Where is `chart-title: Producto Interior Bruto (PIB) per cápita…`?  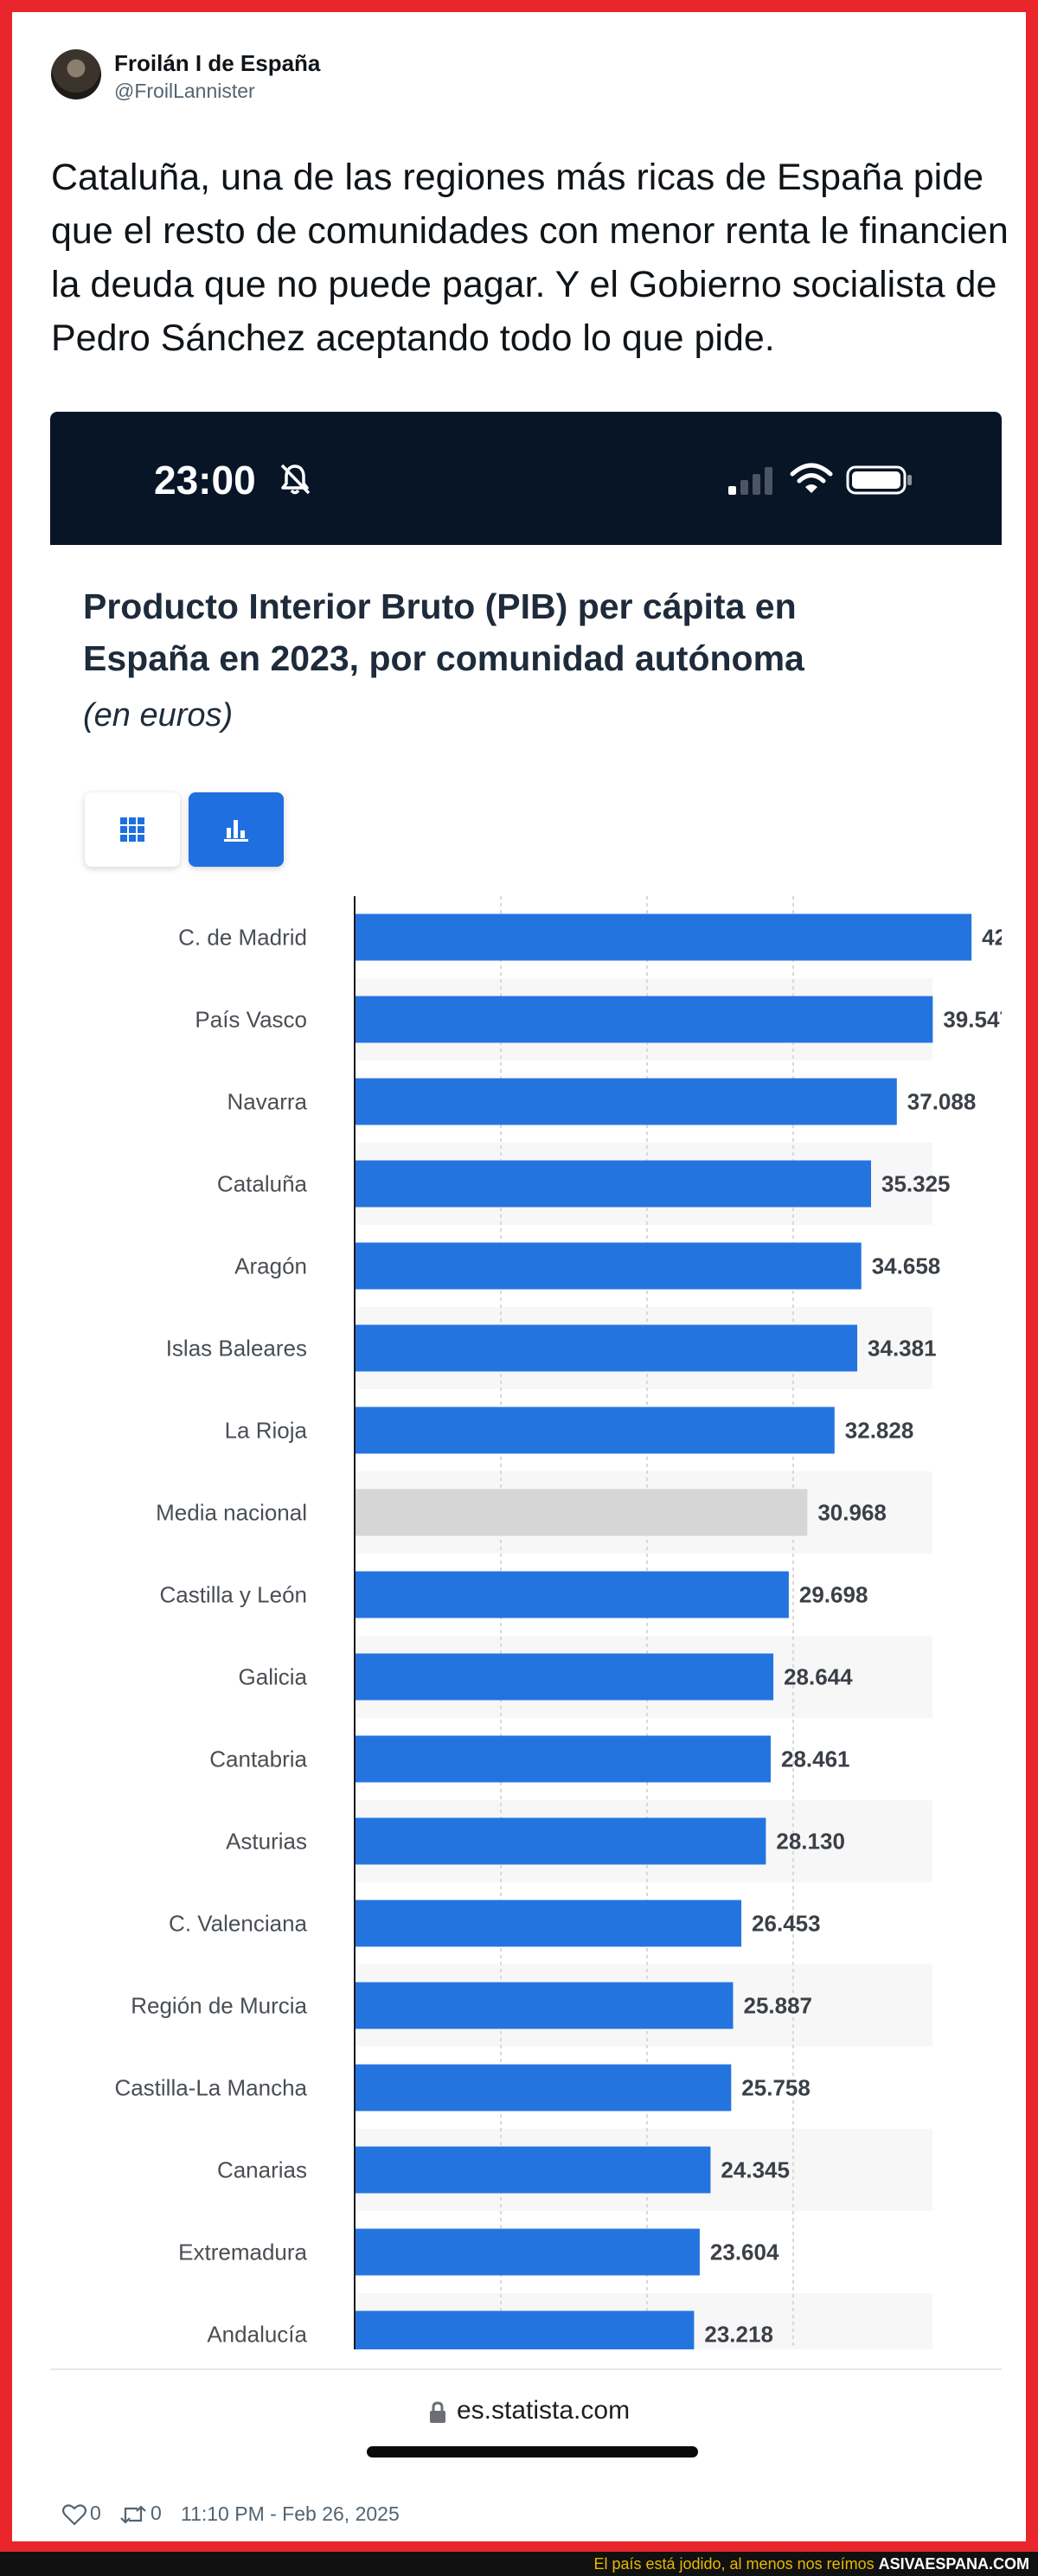 chart-title: Producto Interior Bruto (PIB) per cápita… is located at coordinates (444, 632).